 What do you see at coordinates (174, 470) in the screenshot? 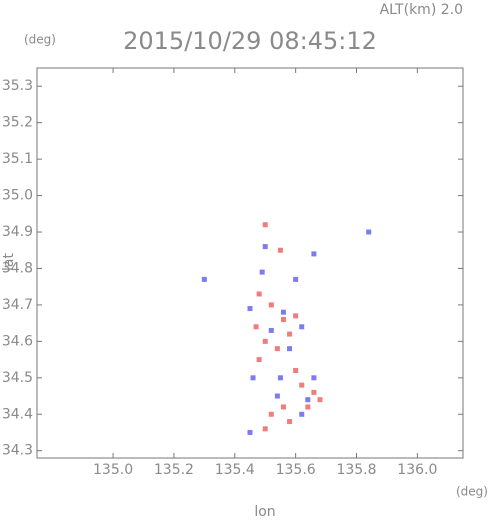
I see `x-tick-label: 135.2` at bounding box center [174, 470].